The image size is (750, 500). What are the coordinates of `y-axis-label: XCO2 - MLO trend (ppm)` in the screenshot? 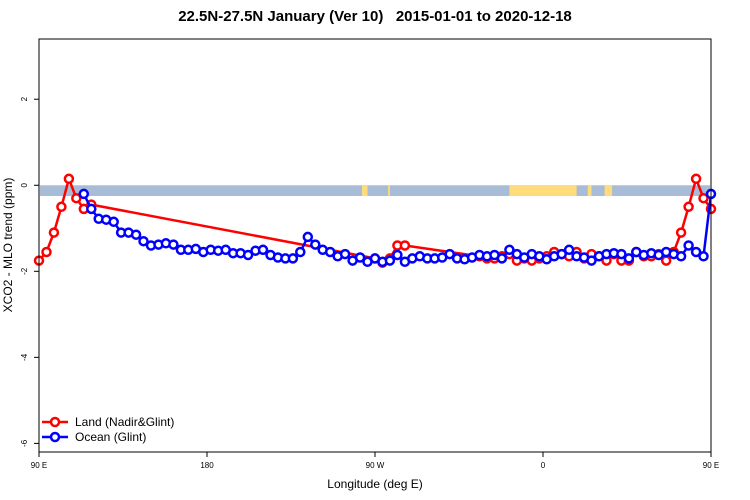 It's located at (8, 245).